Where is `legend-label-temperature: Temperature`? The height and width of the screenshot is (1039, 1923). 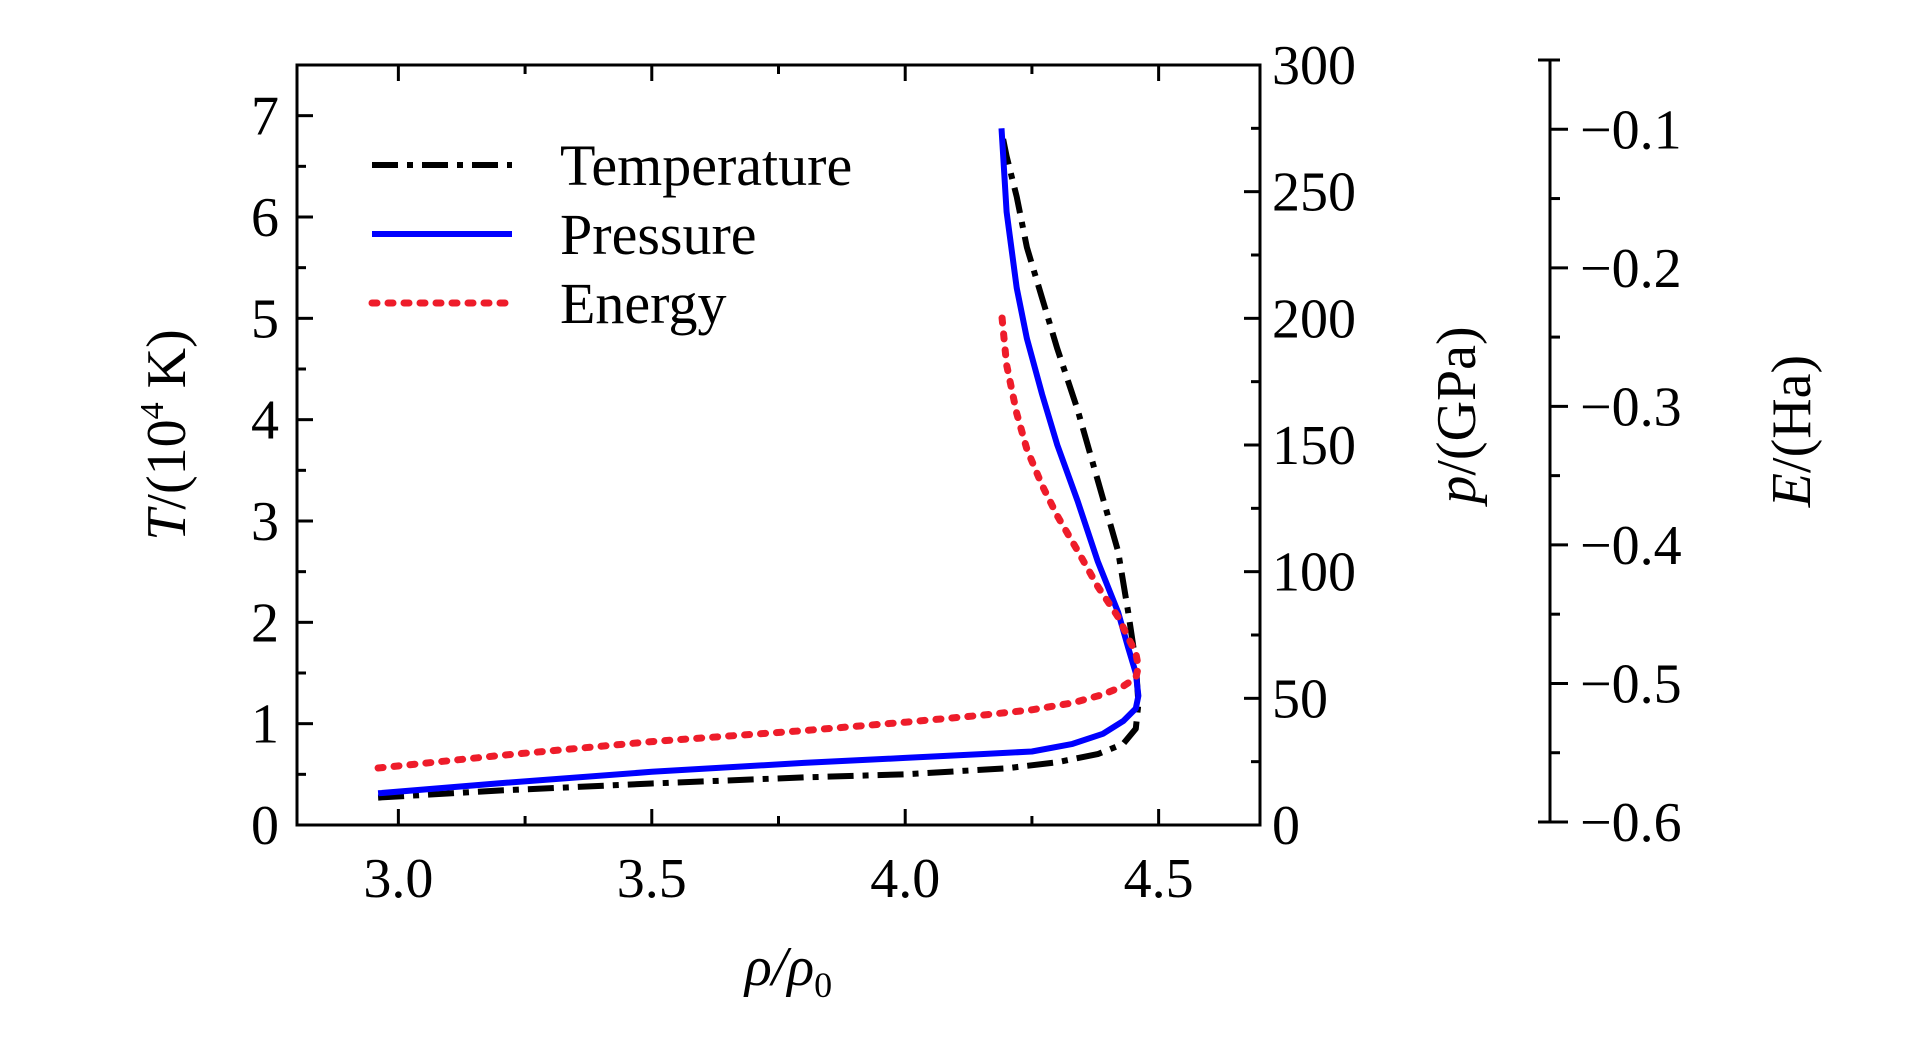 legend-label-temperature: Temperature is located at coordinates (706, 165).